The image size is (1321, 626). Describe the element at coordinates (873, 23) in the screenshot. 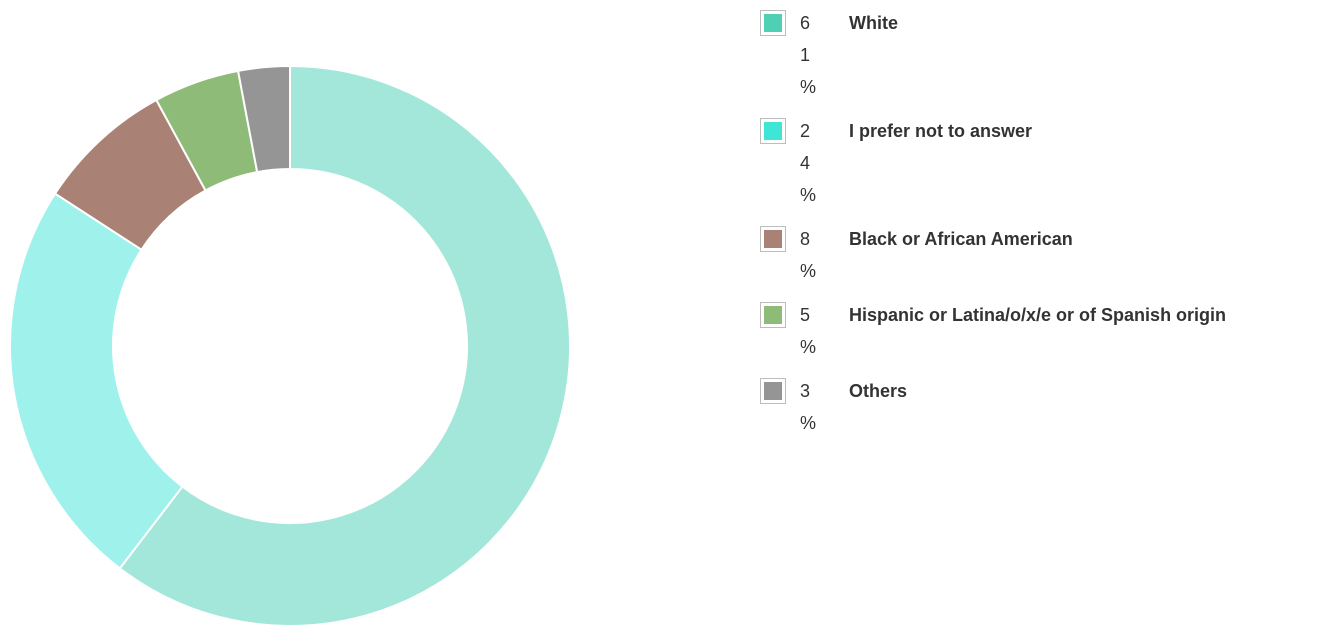

I see `legend-label: White` at that location.